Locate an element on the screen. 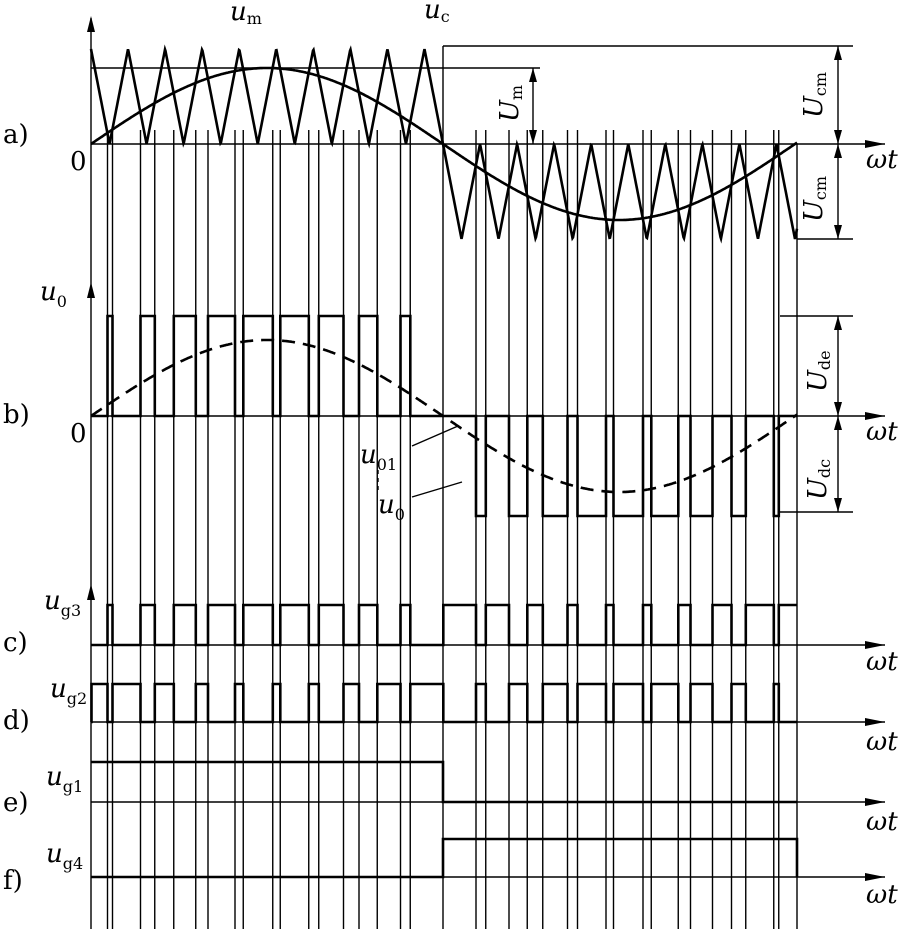  gate-ug2 is located at coordinates (443, 703).